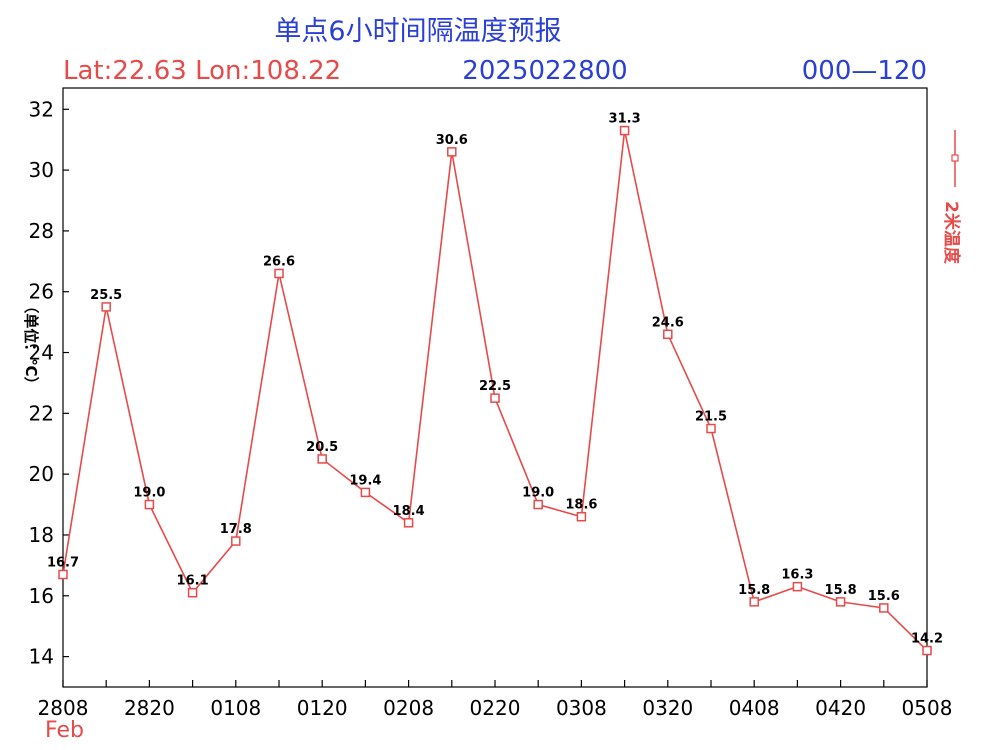 The height and width of the screenshot is (750, 1000). Describe the element at coordinates (64, 730) in the screenshot. I see `month-label: Feb` at that location.